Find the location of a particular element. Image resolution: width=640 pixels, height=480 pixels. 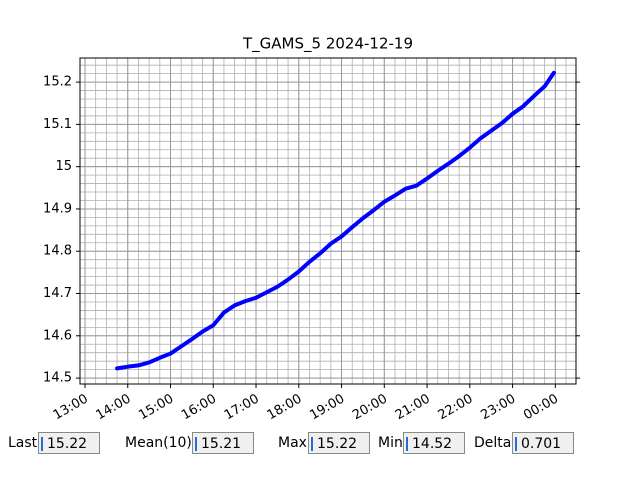

x-tick-label: 23:00 is located at coordinates (498, 408).